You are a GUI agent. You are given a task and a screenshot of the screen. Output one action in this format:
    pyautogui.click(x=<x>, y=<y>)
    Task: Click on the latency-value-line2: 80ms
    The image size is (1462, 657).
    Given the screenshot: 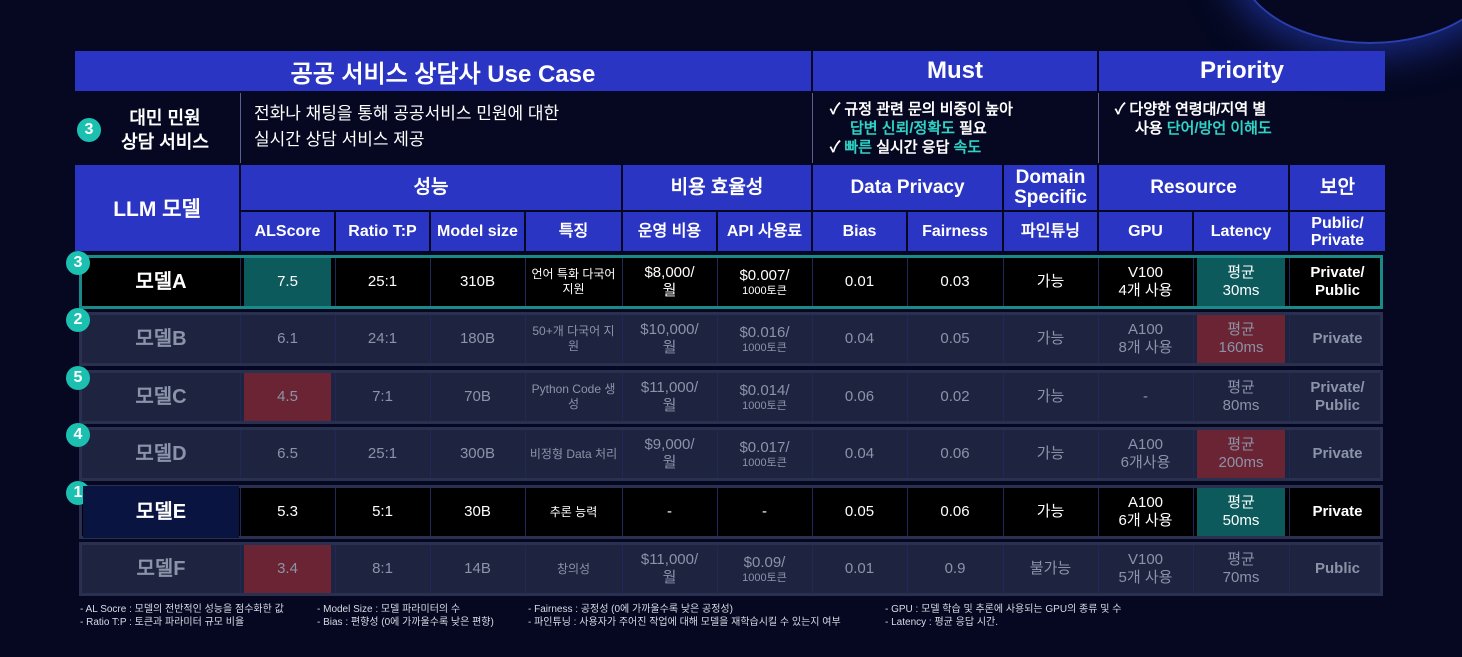 What is the action you would take?
    pyautogui.click(x=1241, y=405)
    